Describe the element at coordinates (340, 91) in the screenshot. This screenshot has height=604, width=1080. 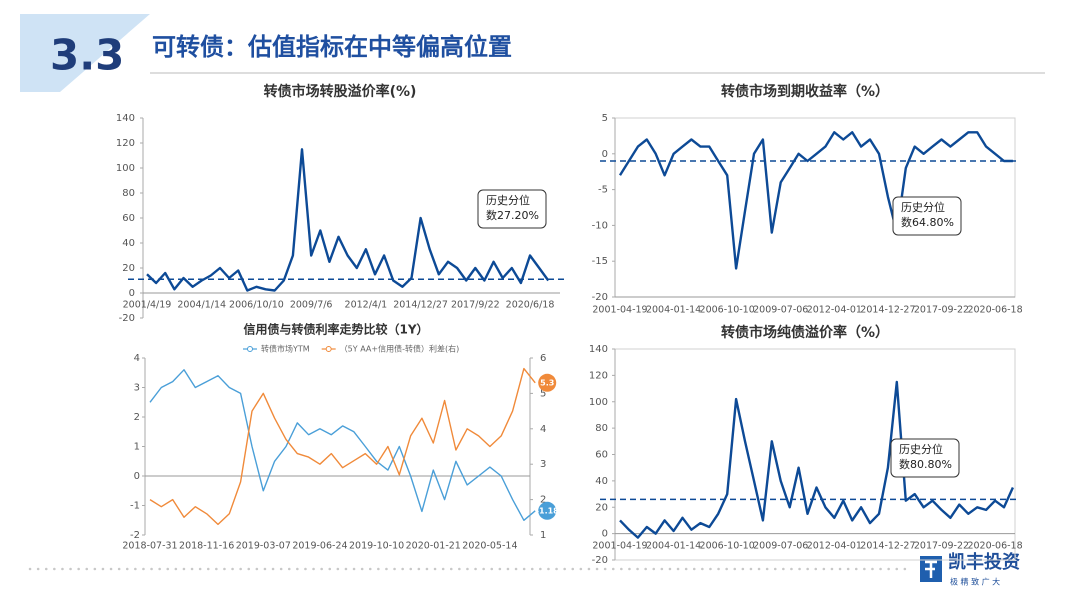
I see `chart-title: 转债市场转股溢价率(%)` at that location.